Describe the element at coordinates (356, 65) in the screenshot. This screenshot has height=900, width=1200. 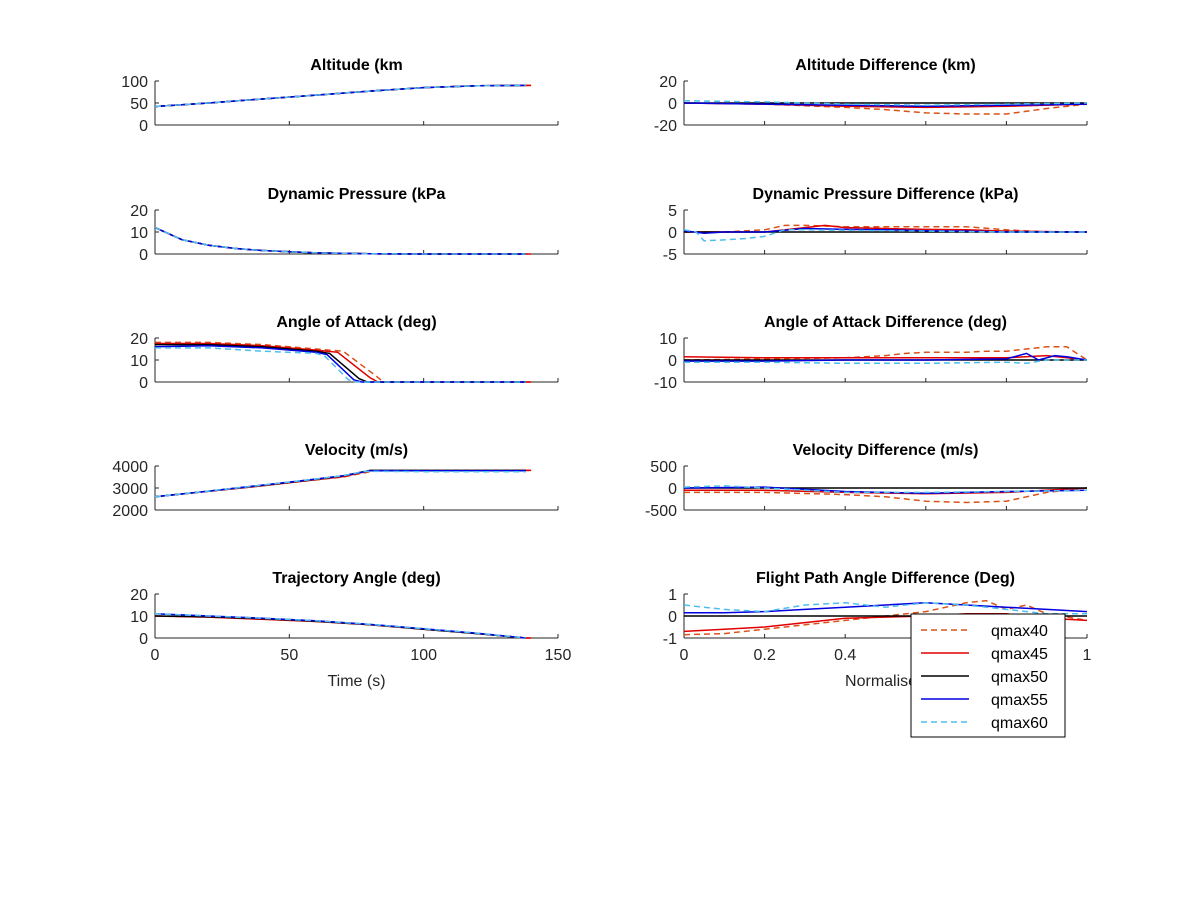
I see `subplot-title: Altitude (km` at that location.